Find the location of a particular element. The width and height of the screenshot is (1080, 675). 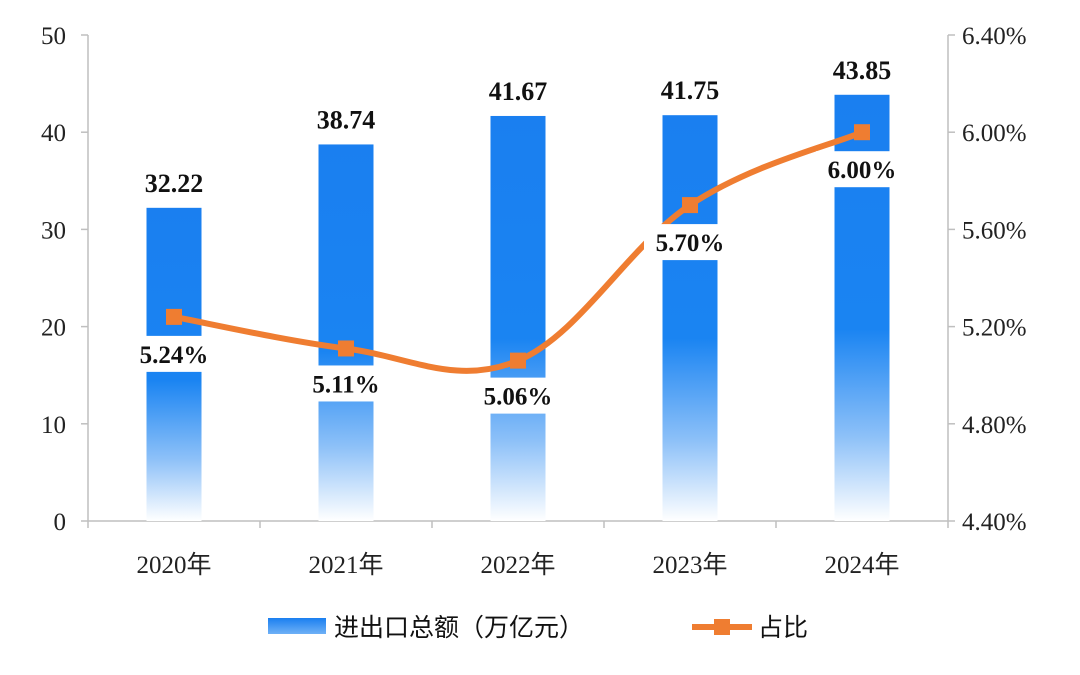

bar-value-label: 32.22 is located at coordinates (174, 183).